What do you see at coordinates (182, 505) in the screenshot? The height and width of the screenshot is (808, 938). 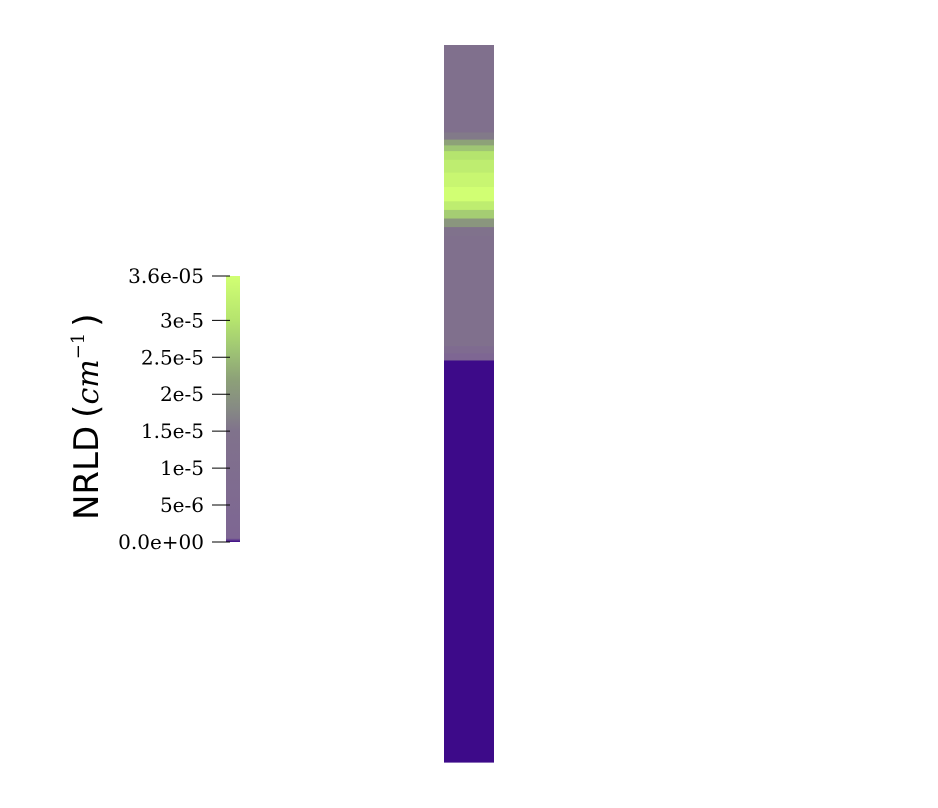 I see `colorbar-tick-label: 5e-6` at bounding box center [182, 505].